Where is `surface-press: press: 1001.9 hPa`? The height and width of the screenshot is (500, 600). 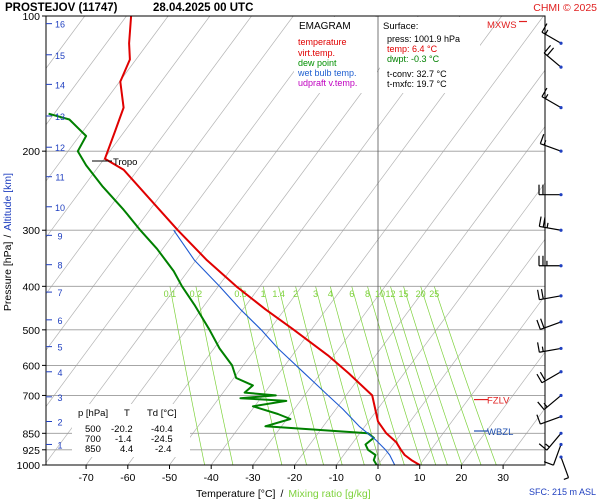 surface-press: press: 1001.9 hPa is located at coordinates (423, 39).